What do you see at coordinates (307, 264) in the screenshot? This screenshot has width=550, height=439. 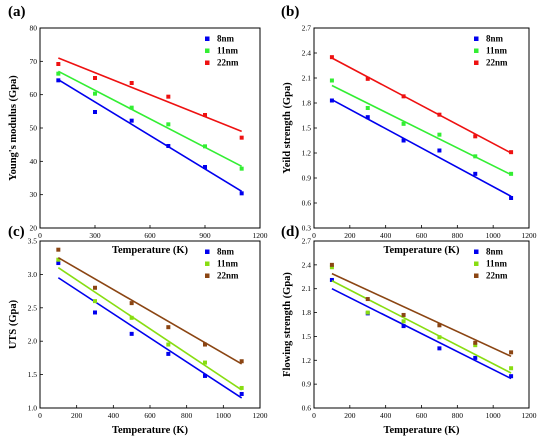 I see `y-tick-label: 2.4` at bounding box center [307, 264].